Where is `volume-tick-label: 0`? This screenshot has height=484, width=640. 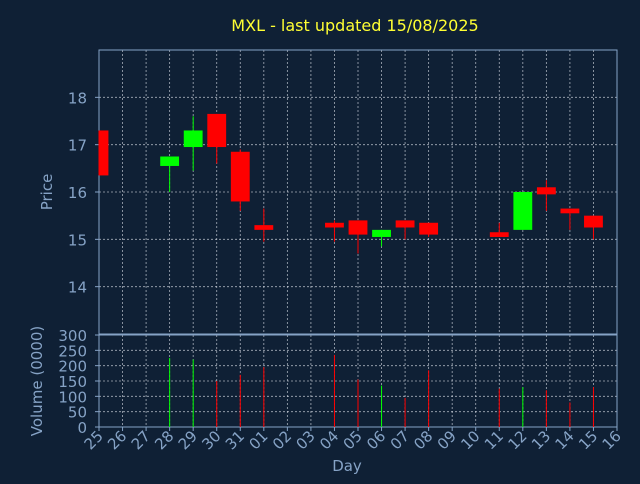 volume-tick-label: 0 is located at coordinates (82, 428).